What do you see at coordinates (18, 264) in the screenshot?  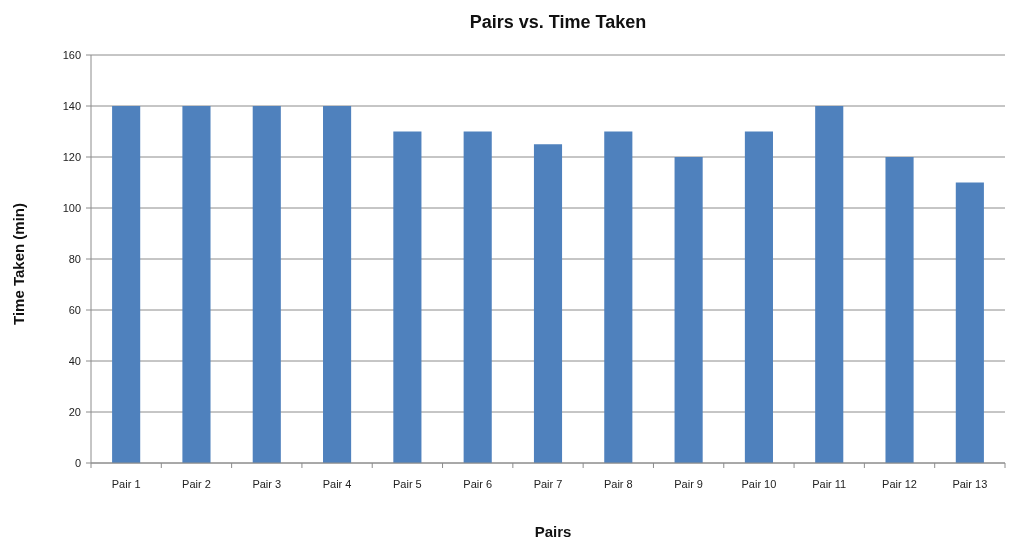 I see `y-axis-title: Time Taken (min)` at bounding box center [18, 264].